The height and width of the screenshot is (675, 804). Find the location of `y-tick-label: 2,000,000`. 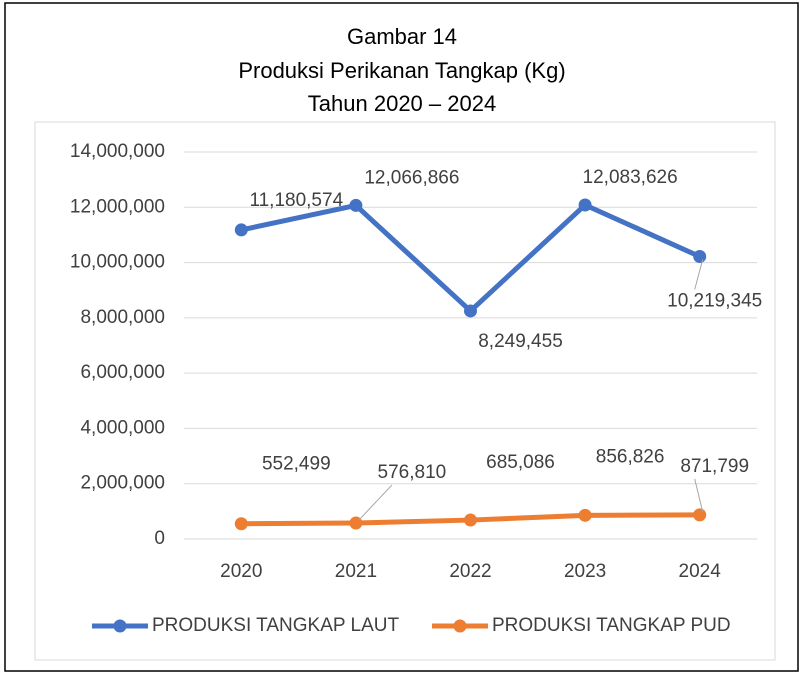

y-tick-label: 2,000,000 is located at coordinates (122, 483).